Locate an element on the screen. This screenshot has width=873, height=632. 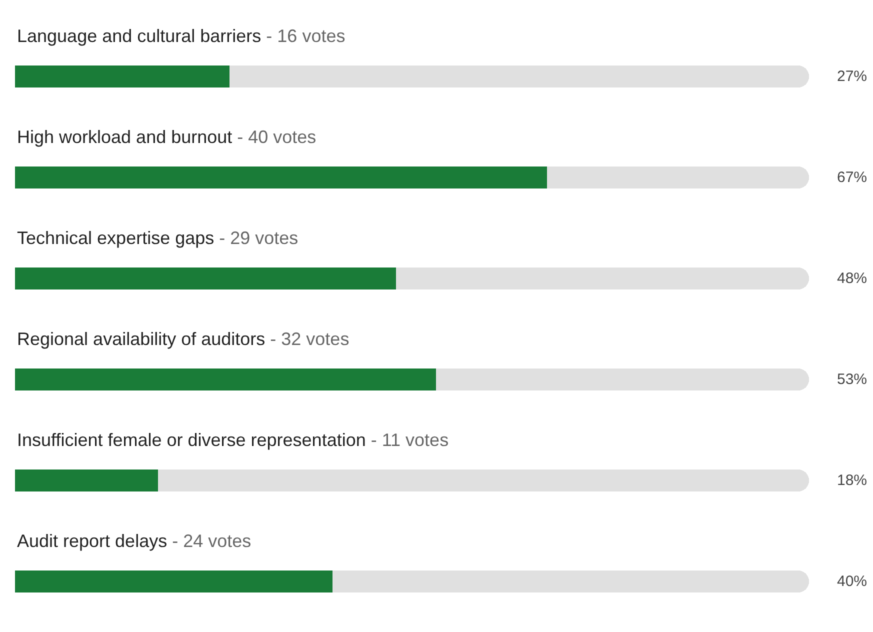
data-label: 40% is located at coordinates (852, 581).